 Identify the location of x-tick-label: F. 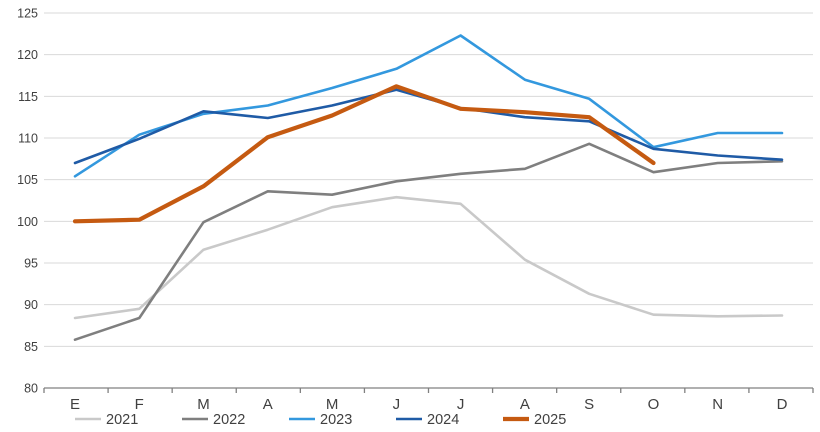
(139, 404).